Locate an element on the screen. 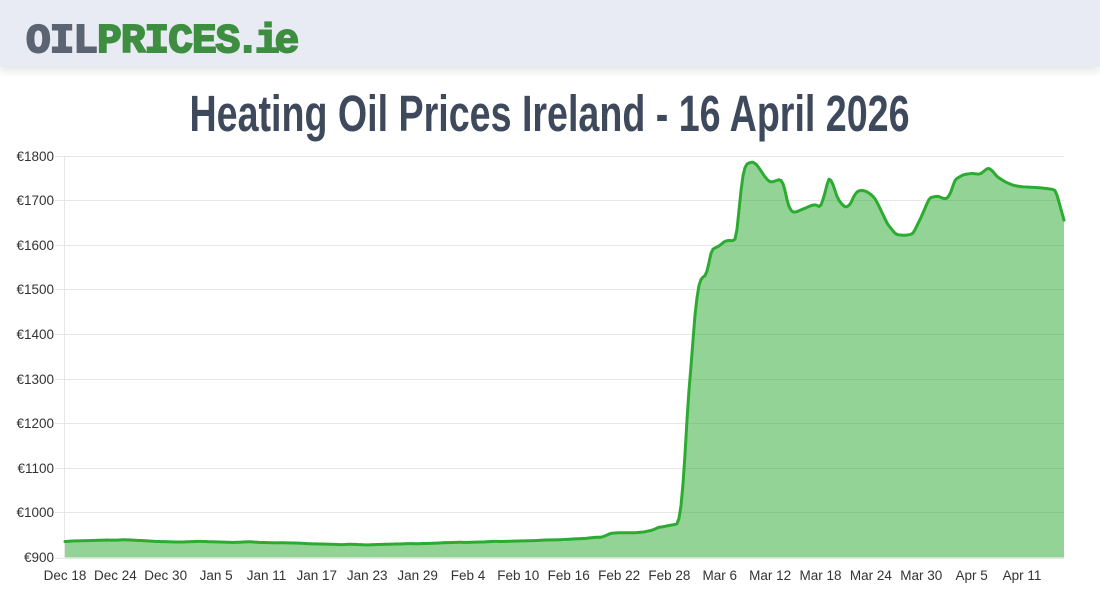  svg-text: €1600 is located at coordinates (35, 245).